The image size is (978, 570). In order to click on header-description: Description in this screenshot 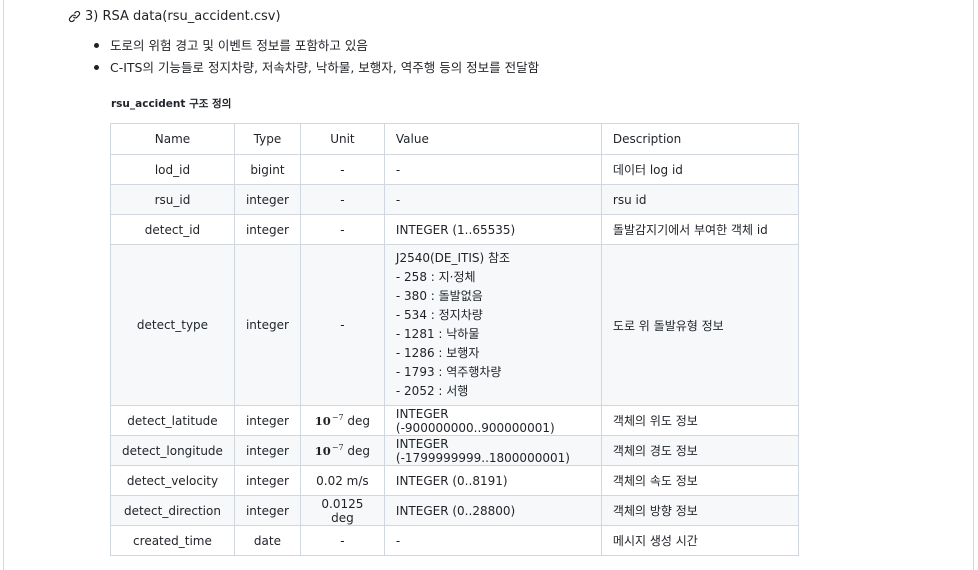, I will do `click(699, 139)`.